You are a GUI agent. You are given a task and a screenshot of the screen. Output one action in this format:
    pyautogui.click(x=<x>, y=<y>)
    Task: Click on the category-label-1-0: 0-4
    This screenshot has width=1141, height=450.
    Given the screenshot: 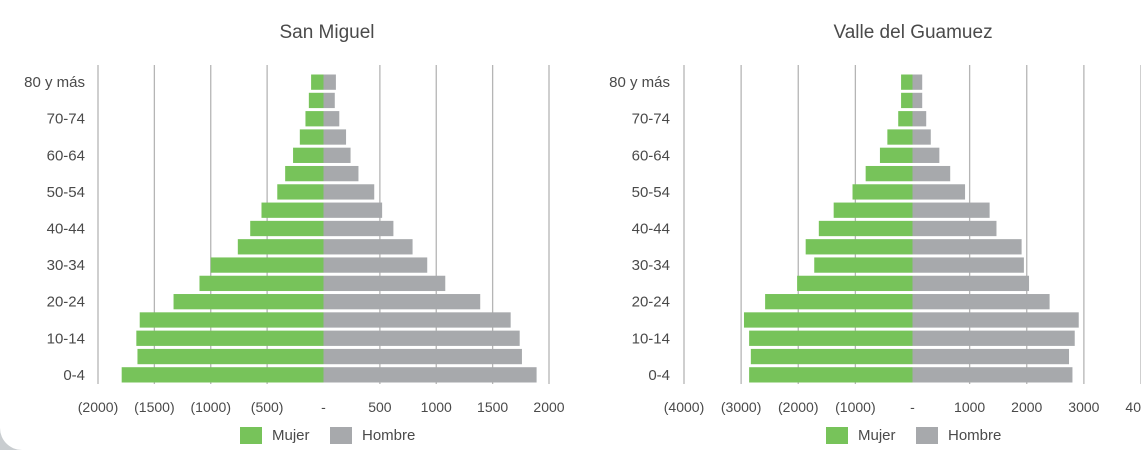 What is the action you would take?
    pyautogui.click(x=659, y=375)
    